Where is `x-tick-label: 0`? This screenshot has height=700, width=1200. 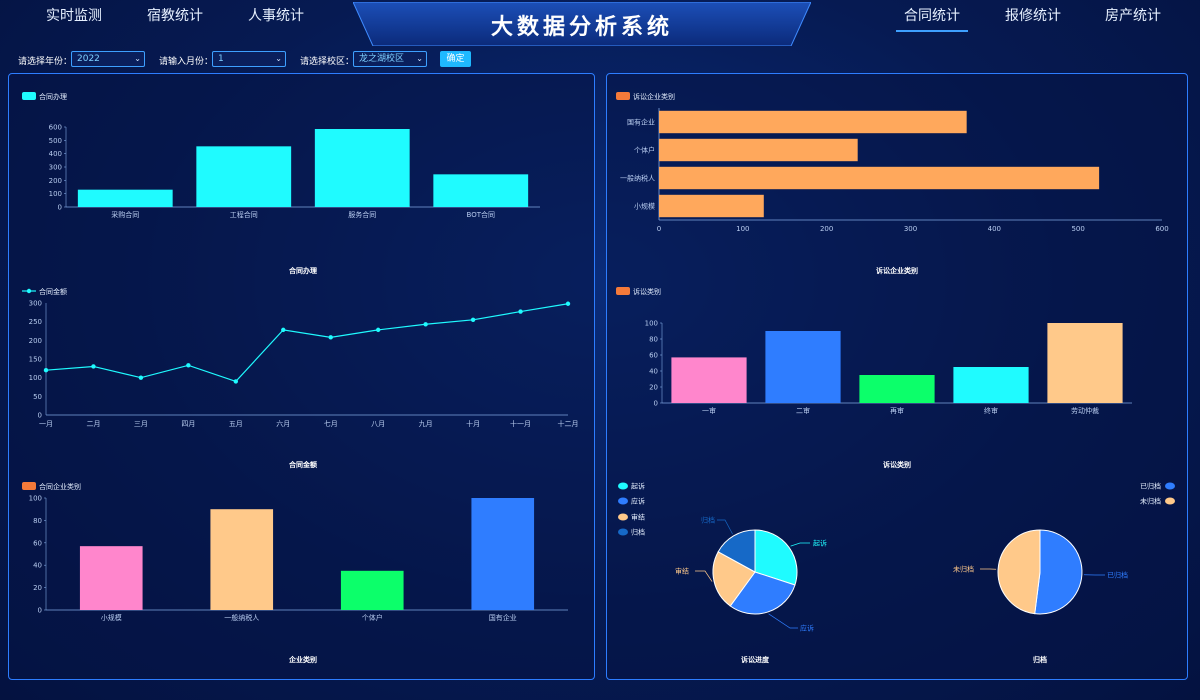
x-tick-label: 0 is located at coordinates (659, 229).